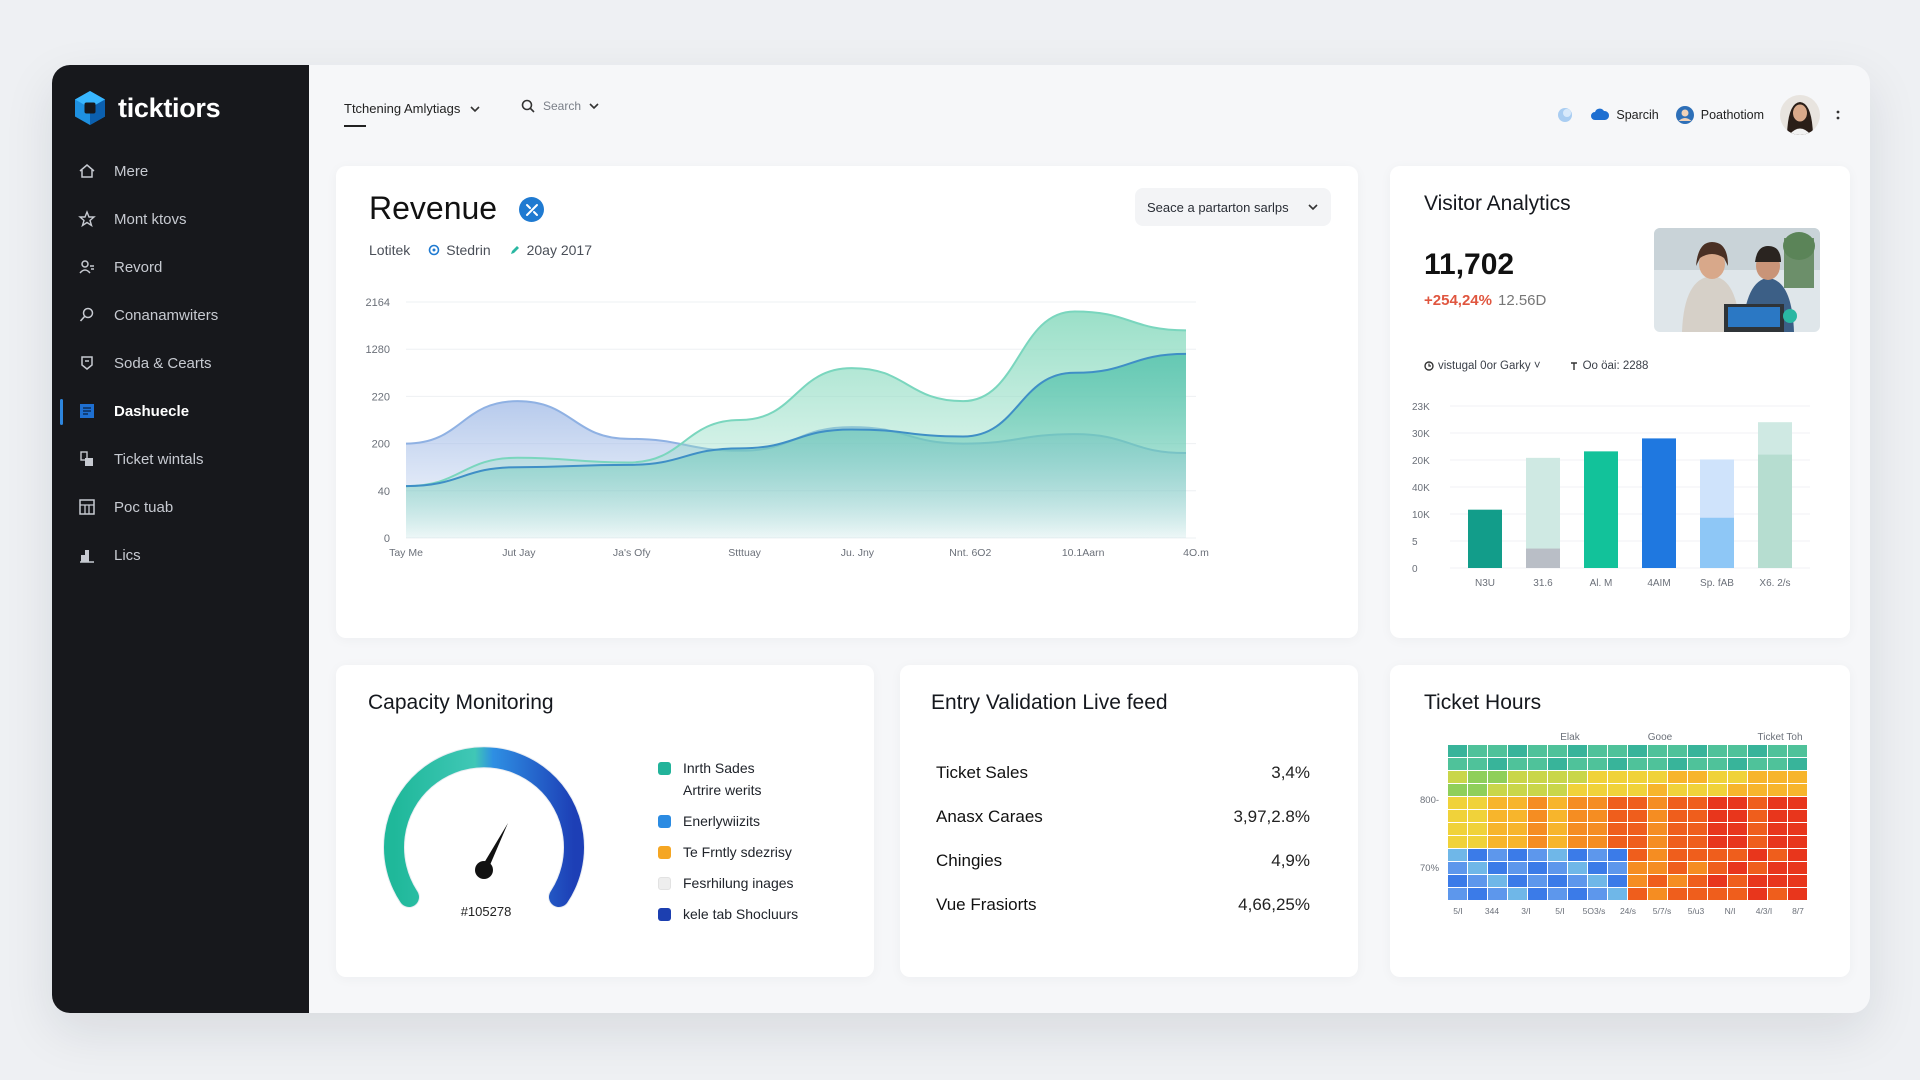  What do you see at coordinates (180, 219) in the screenshot?
I see `sidebar-item-2: Mont ktovs` at bounding box center [180, 219].